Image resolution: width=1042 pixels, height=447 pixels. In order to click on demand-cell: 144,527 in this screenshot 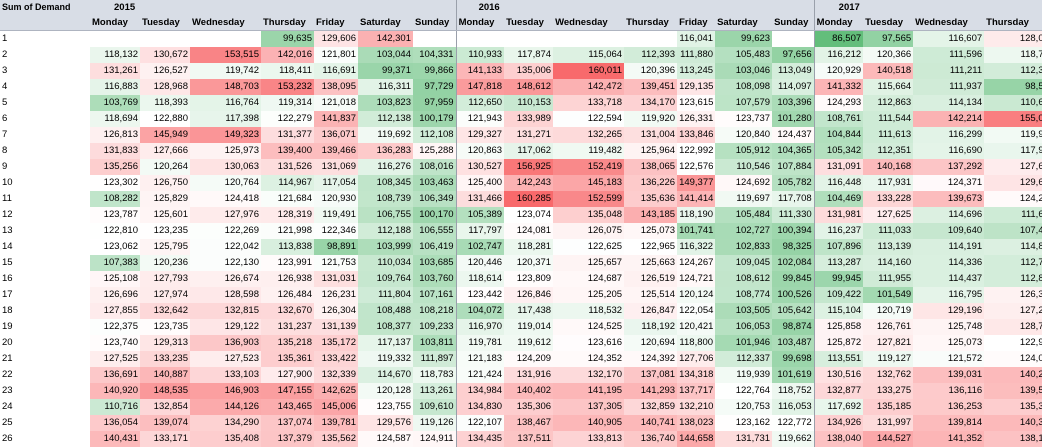, I will do `click(888, 439)`.